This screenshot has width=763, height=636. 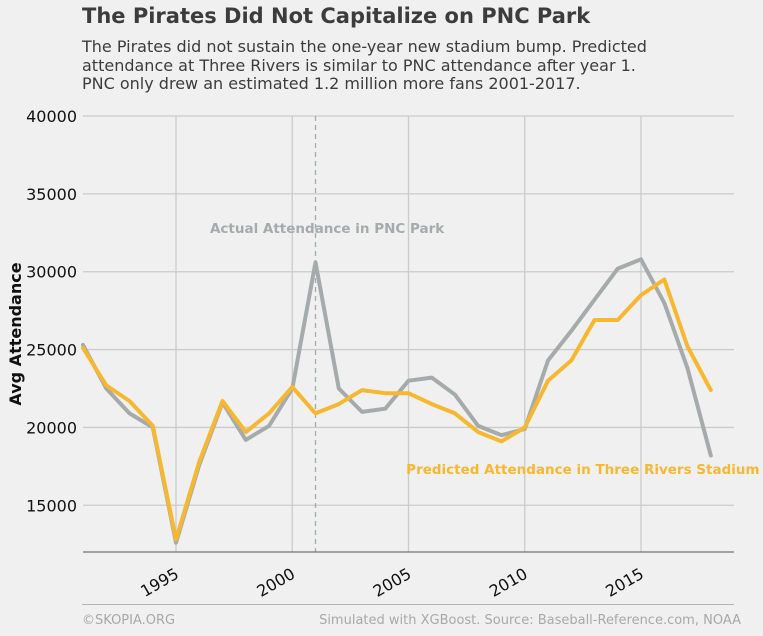 I want to click on y-tick-label: 40000, so click(x=51, y=116).